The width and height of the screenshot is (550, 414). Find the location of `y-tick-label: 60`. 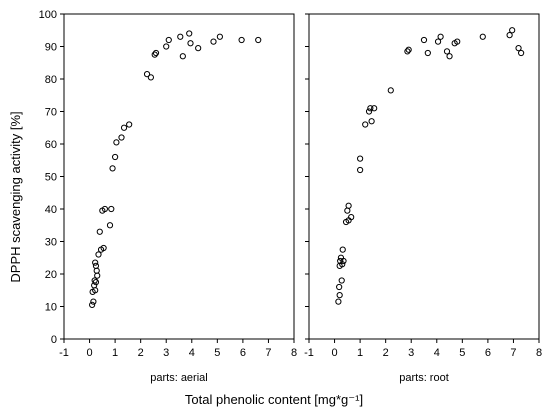

y-tick-label: 60 is located at coordinates (51, 145).